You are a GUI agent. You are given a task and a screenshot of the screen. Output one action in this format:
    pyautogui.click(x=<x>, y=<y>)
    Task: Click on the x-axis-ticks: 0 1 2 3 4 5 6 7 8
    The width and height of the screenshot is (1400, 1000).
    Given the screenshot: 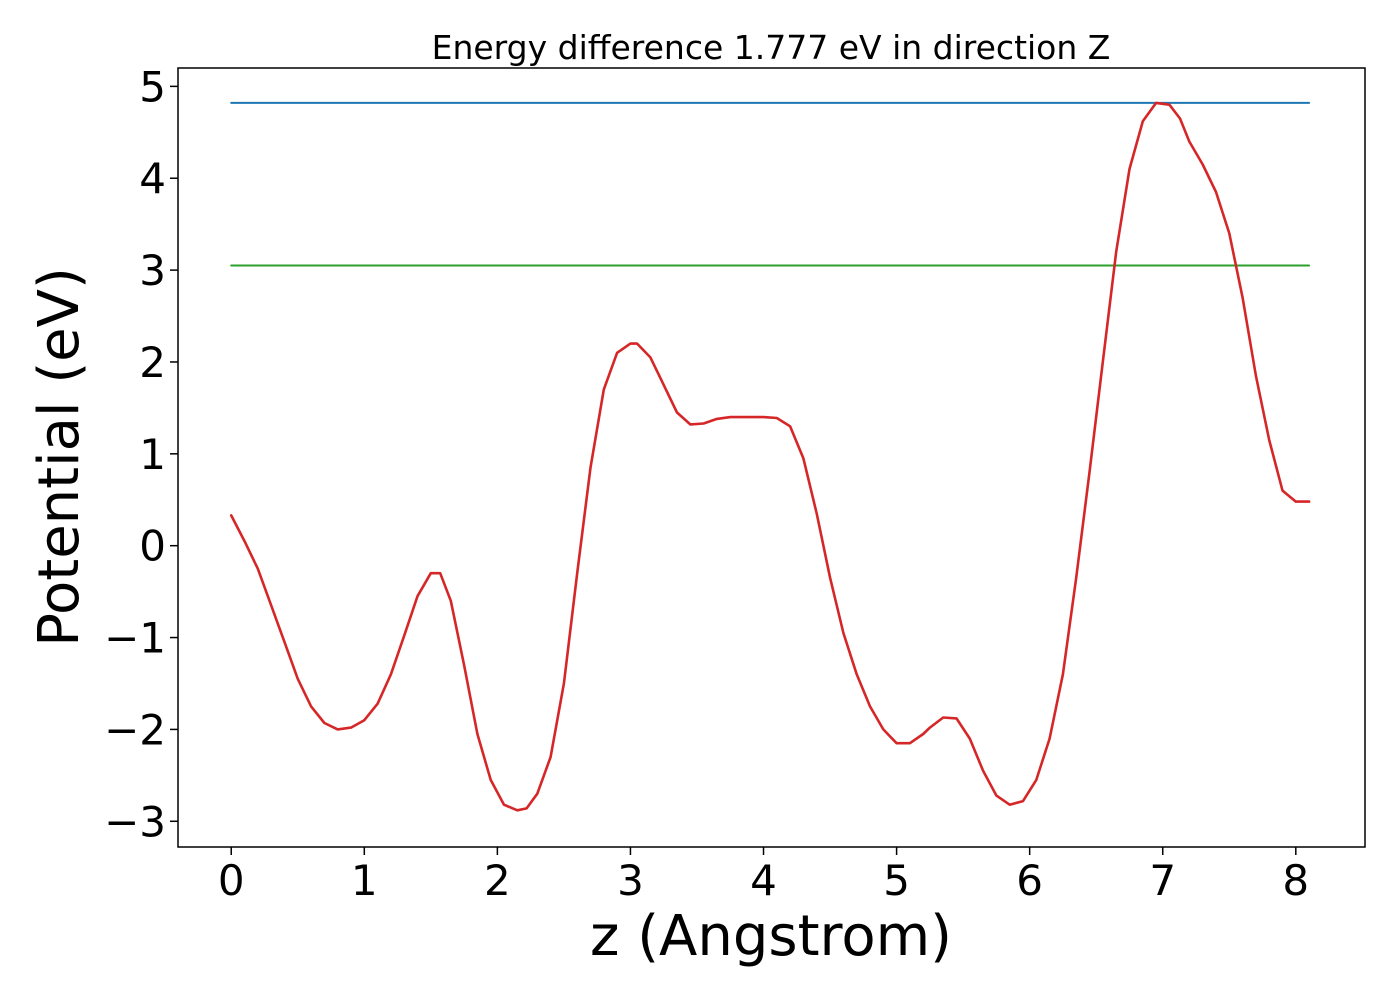 What is the action you would take?
    pyautogui.click(x=763, y=876)
    